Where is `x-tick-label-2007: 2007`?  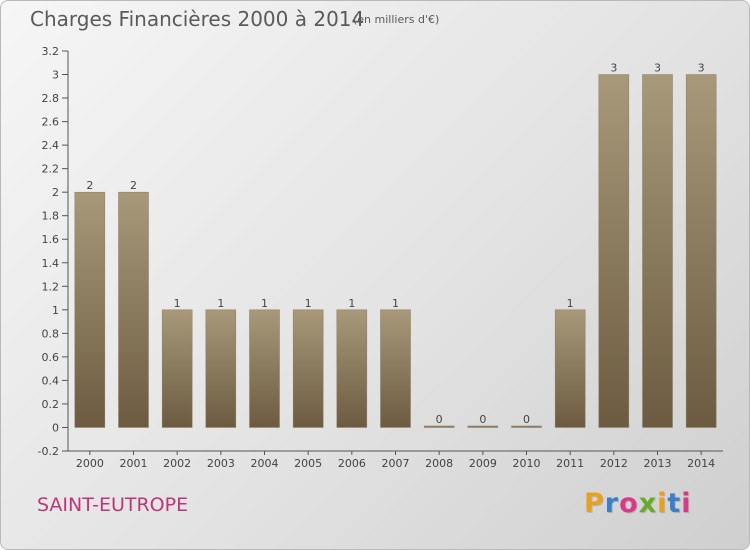 x-tick-label-2007: 2007 is located at coordinates (396, 463).